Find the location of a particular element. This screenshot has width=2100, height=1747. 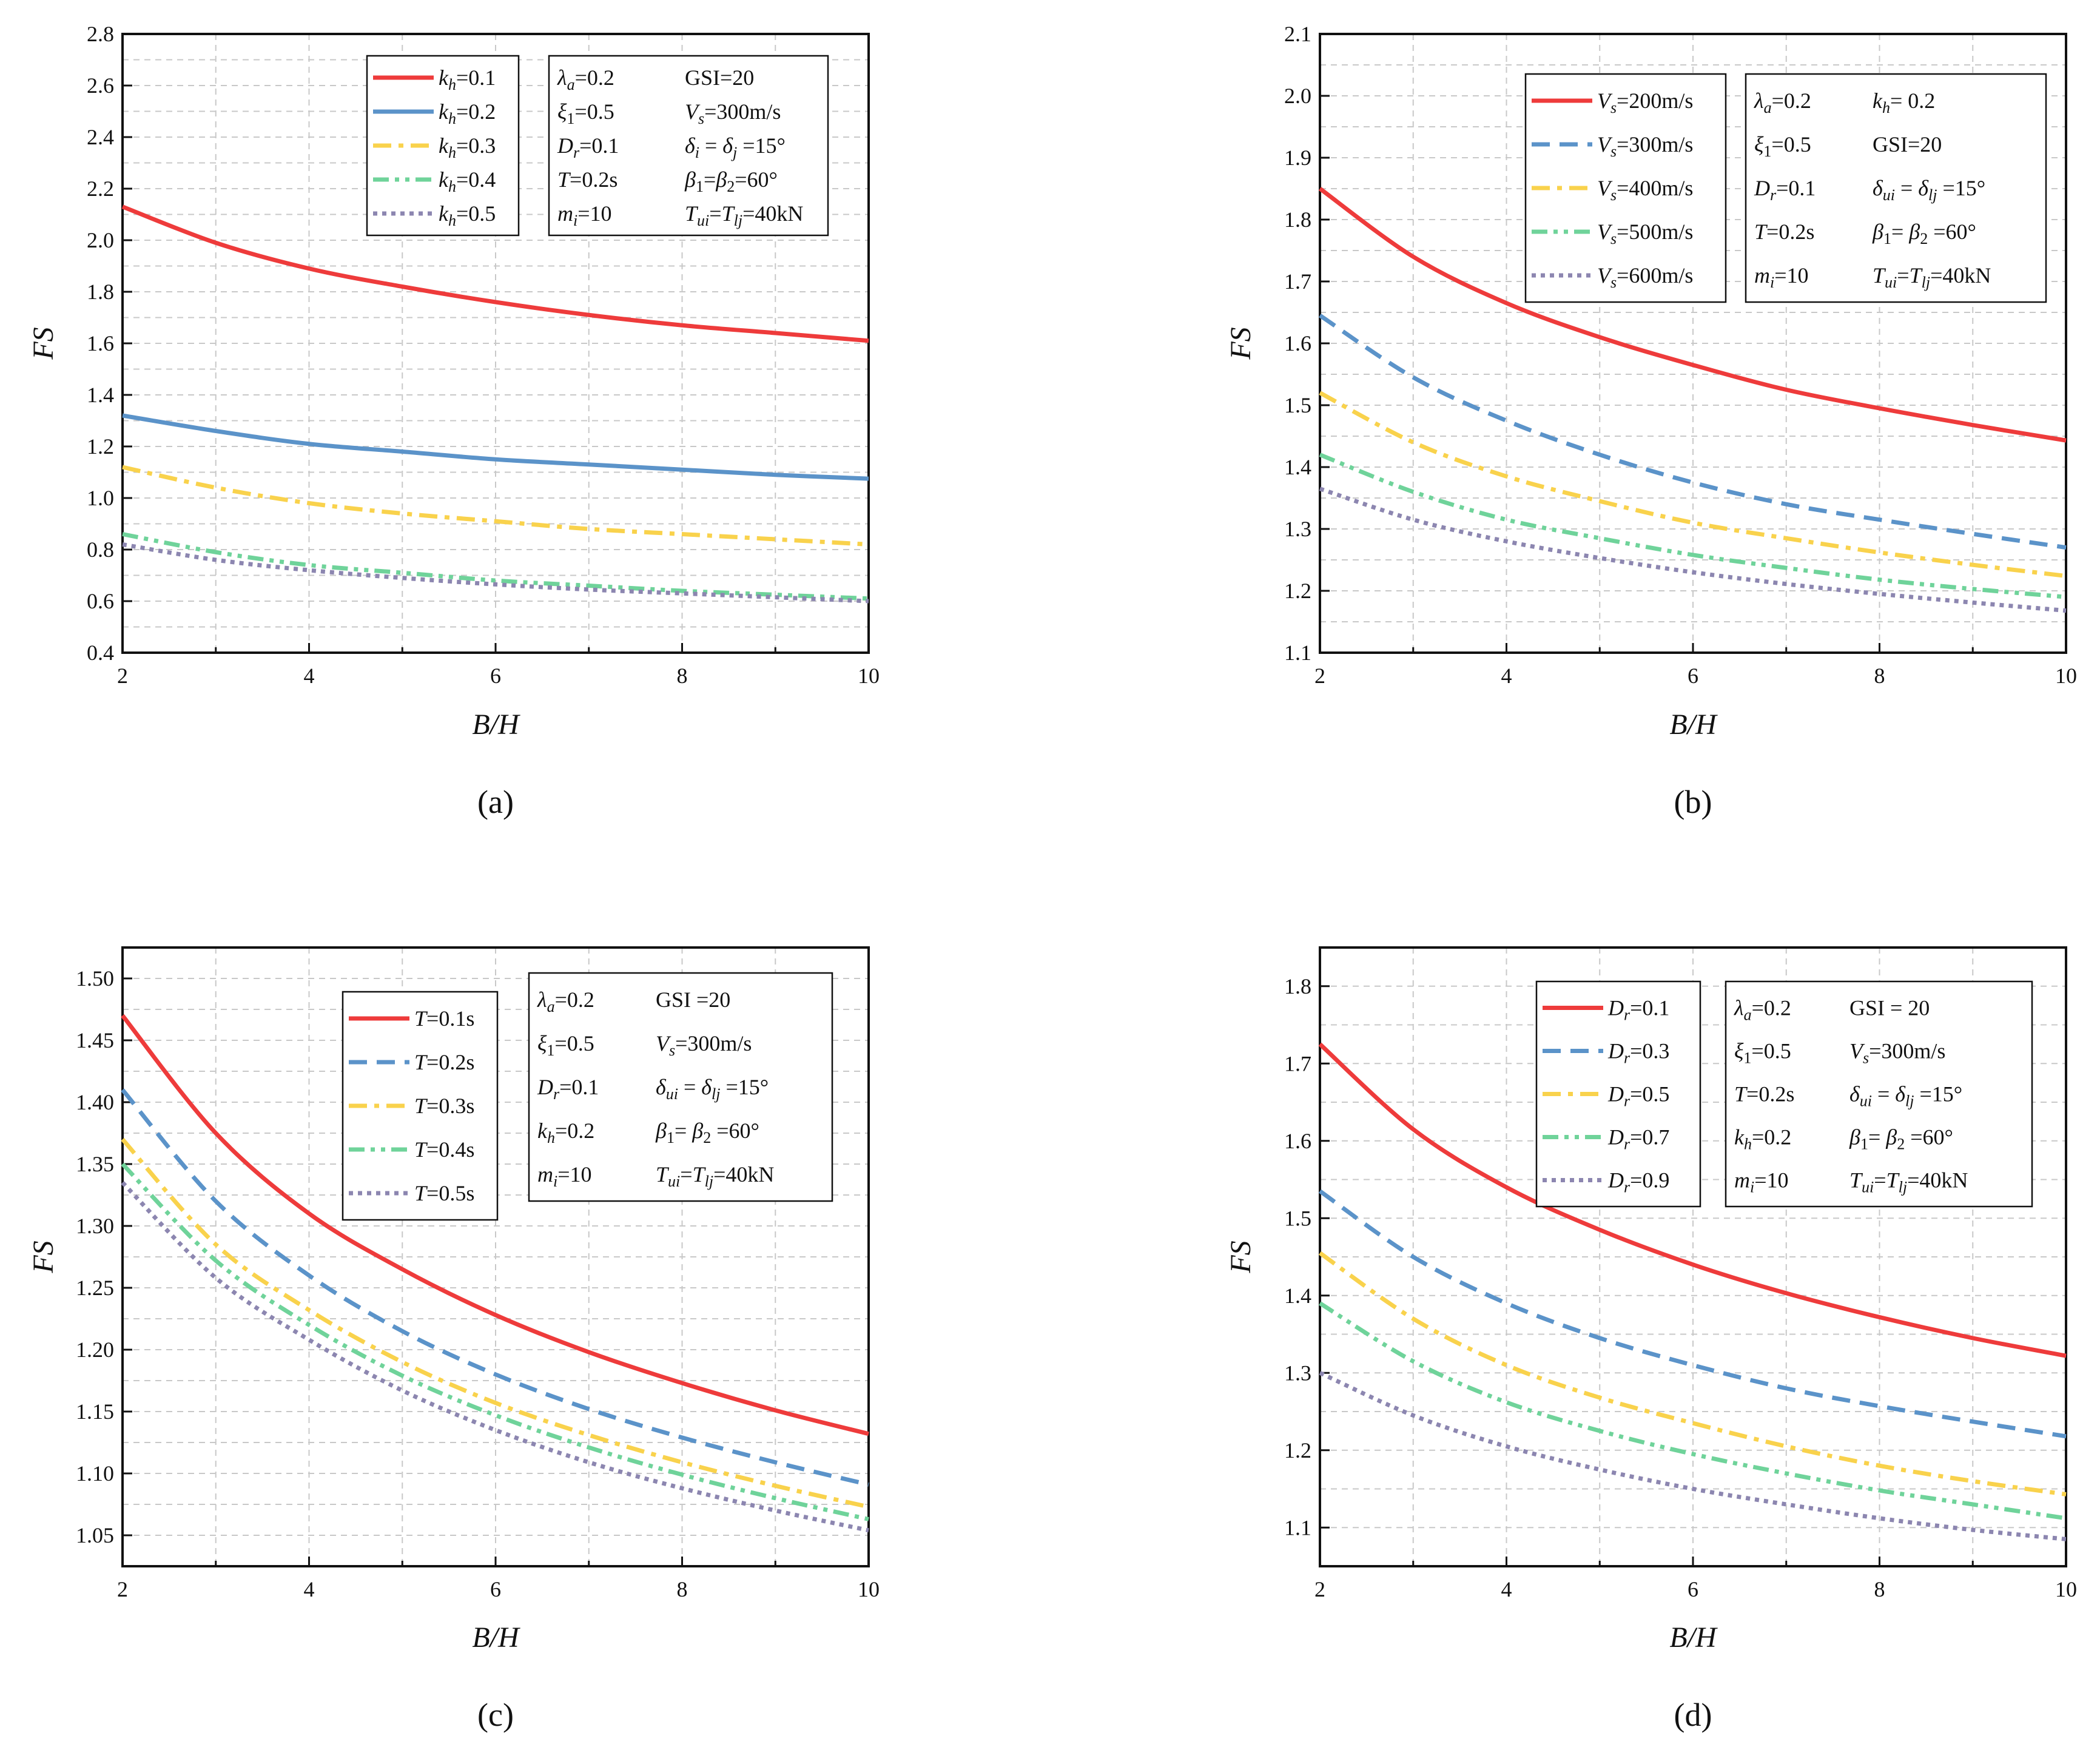

legend-entry: Dr=0.3 is located at coordinates (1638, 1053).